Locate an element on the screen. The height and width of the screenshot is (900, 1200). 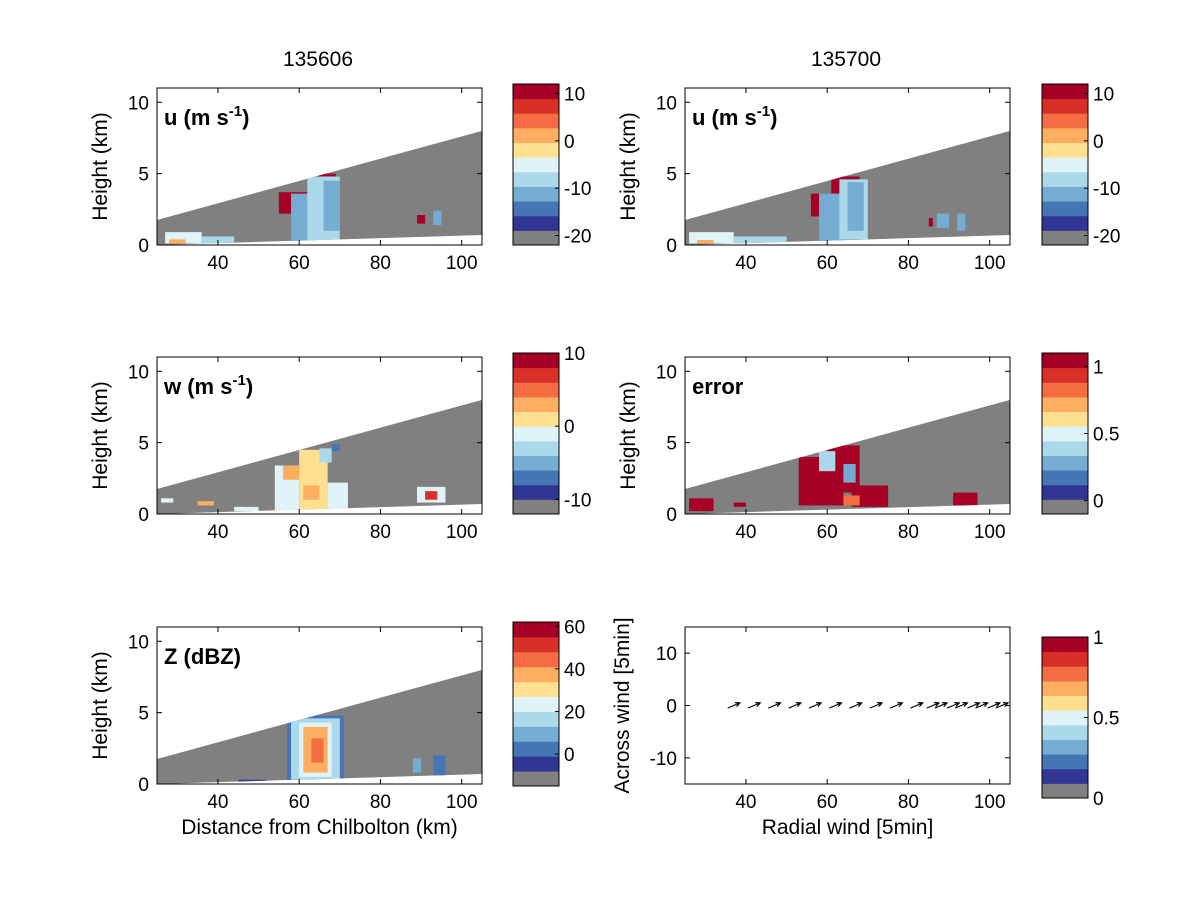
wind-arrows is located at coordinates (868, 705).